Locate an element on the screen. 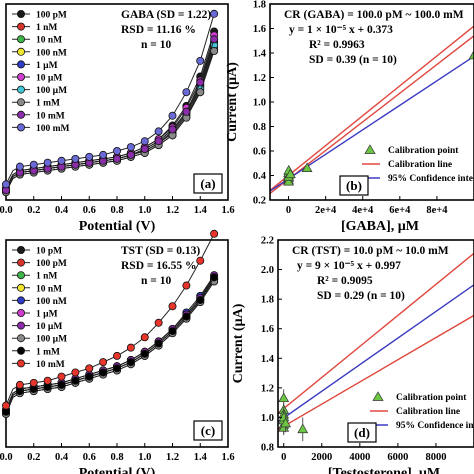  x-tick-label: 1.6 is located at coordinates (227, 210).